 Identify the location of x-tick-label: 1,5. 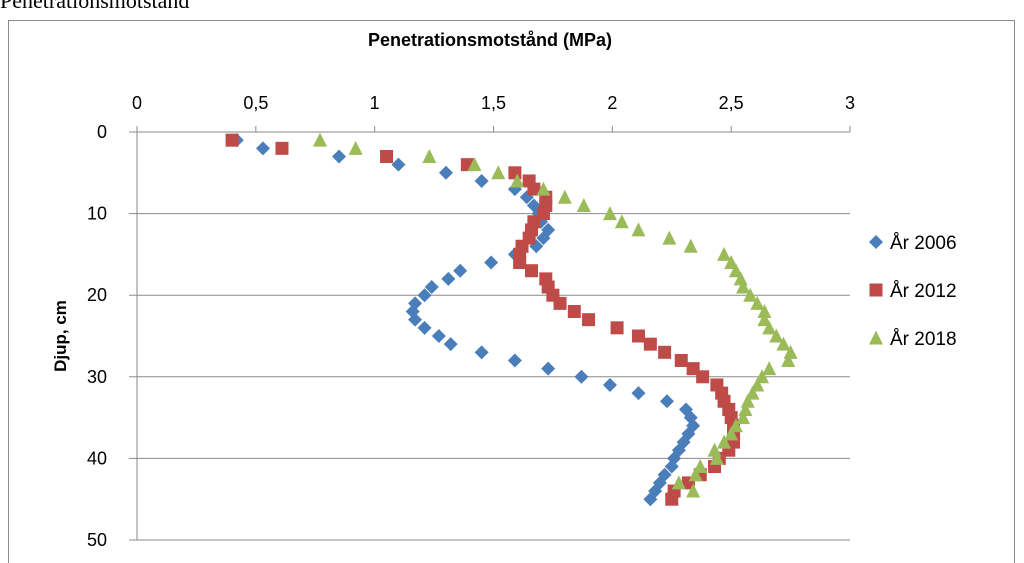
(493, 103).